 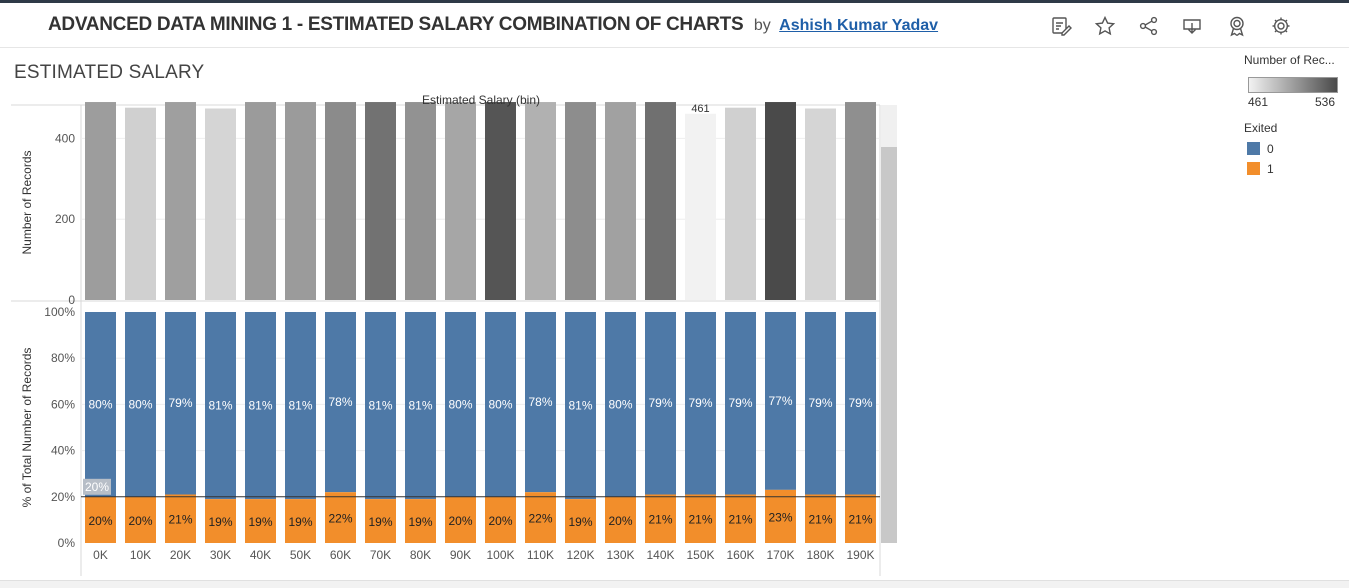 I want to click on exited-0-label: 77%, so click(x=780, y=401).